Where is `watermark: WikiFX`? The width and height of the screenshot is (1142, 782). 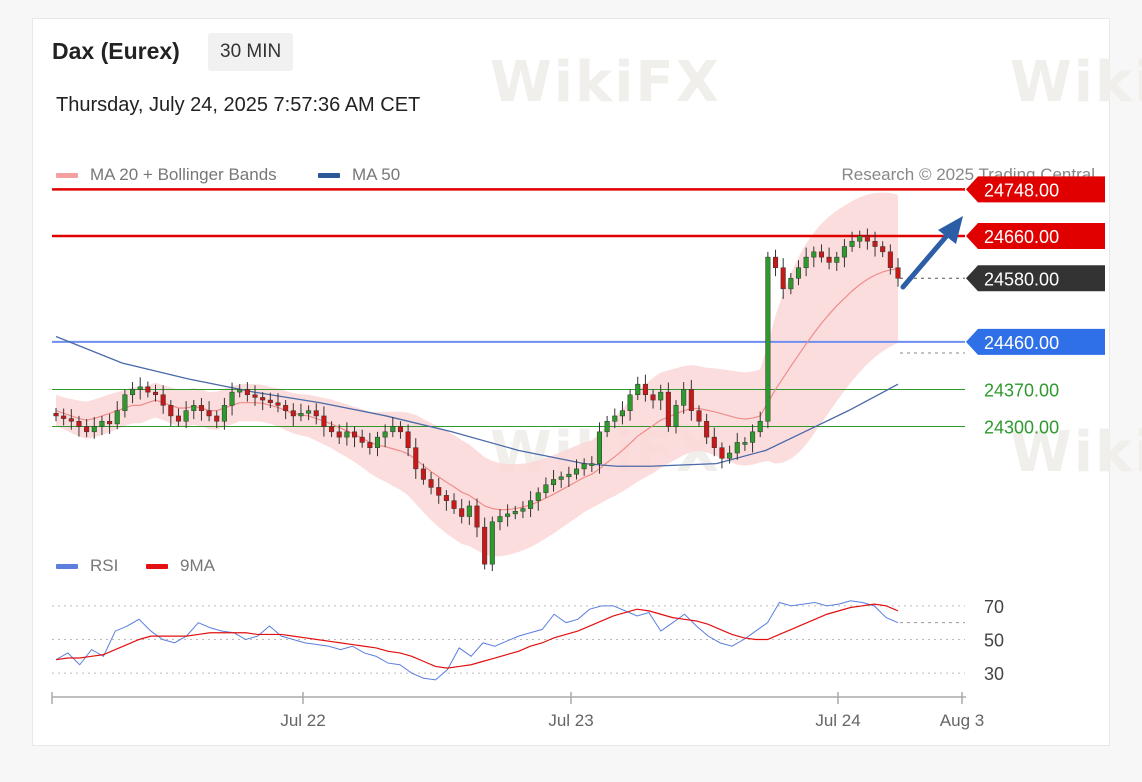
watermark: WikiFX is located at coordinates (1076, 82).